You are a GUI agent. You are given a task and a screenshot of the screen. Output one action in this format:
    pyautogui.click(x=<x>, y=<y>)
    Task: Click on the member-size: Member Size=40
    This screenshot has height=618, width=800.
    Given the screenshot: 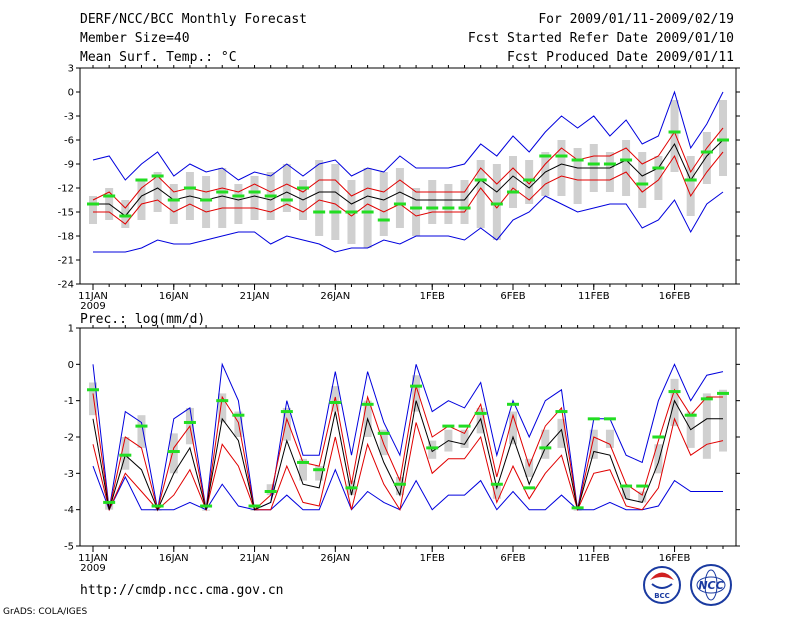 What is the action you would take?
    pyautogui.click(x=135, y=38)
    